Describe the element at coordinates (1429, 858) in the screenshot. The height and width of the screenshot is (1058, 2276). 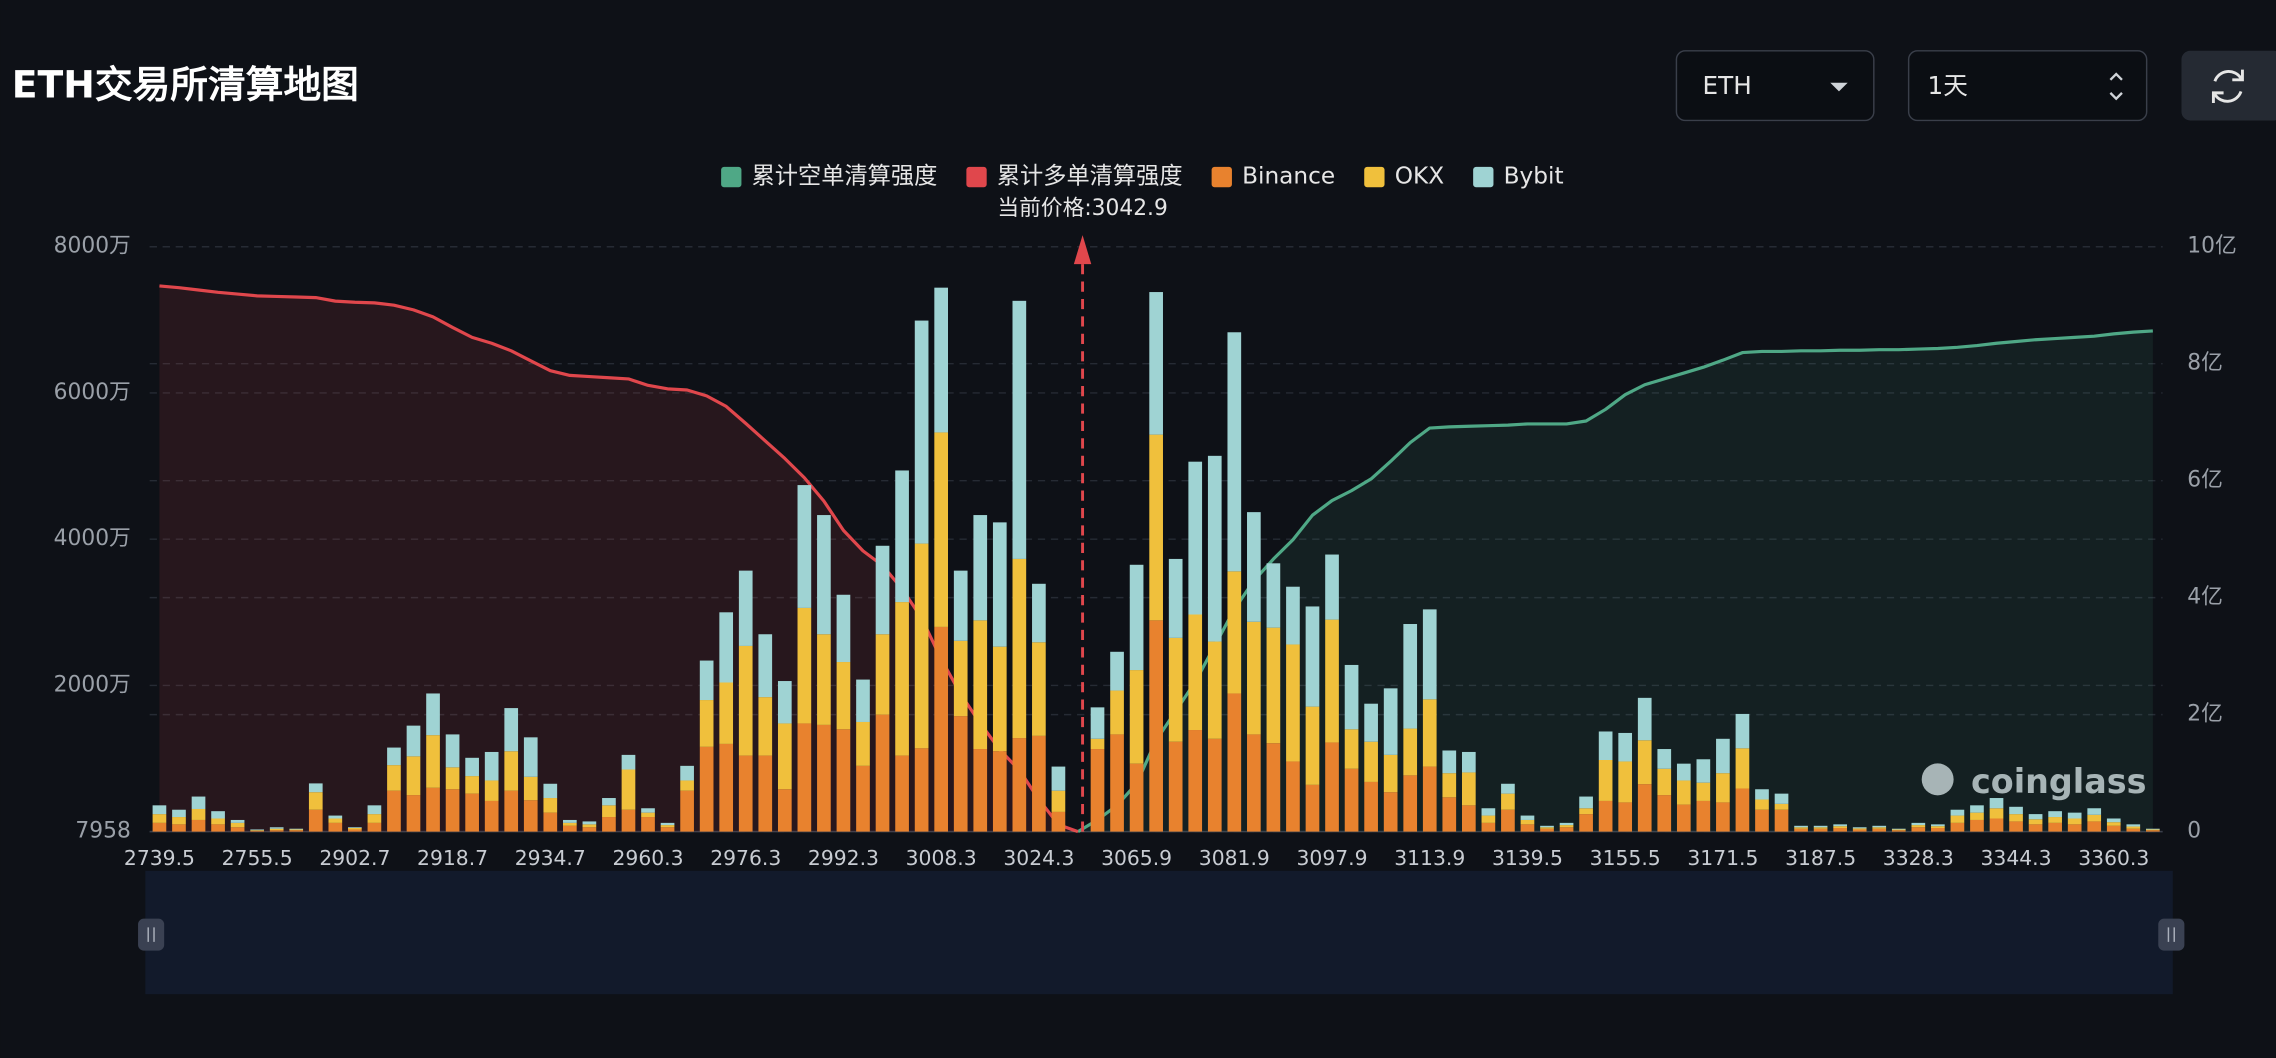
I see `x-tick-label: 3113.9` at that location.